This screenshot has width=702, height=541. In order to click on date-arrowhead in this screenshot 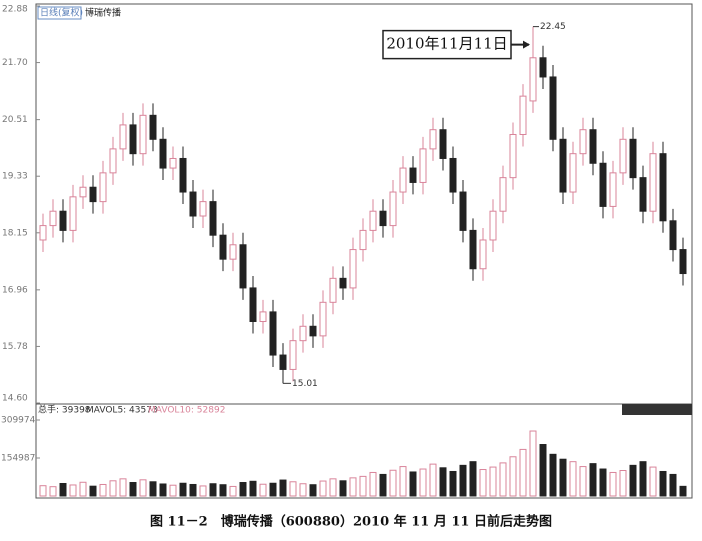, I will do `click(526, 44)`.